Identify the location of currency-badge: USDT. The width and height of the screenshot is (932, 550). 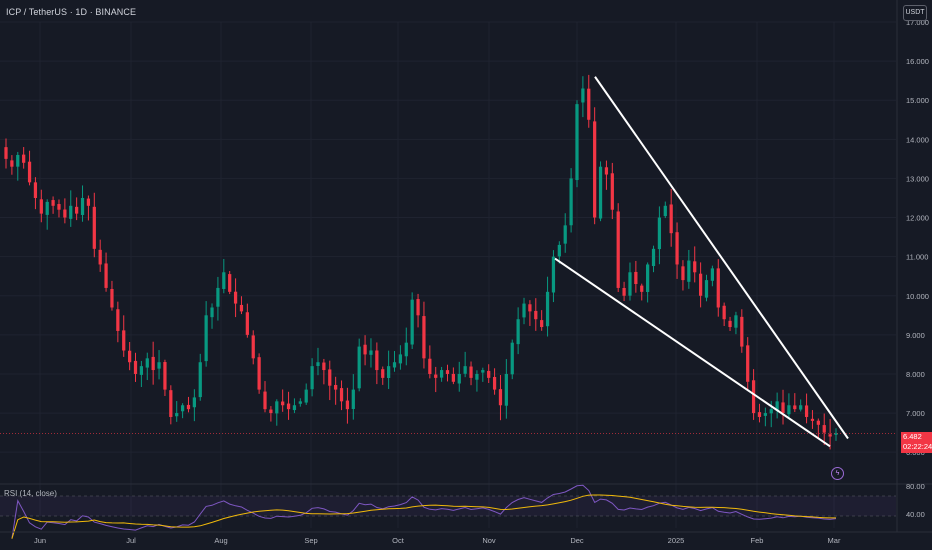
(915, 13).